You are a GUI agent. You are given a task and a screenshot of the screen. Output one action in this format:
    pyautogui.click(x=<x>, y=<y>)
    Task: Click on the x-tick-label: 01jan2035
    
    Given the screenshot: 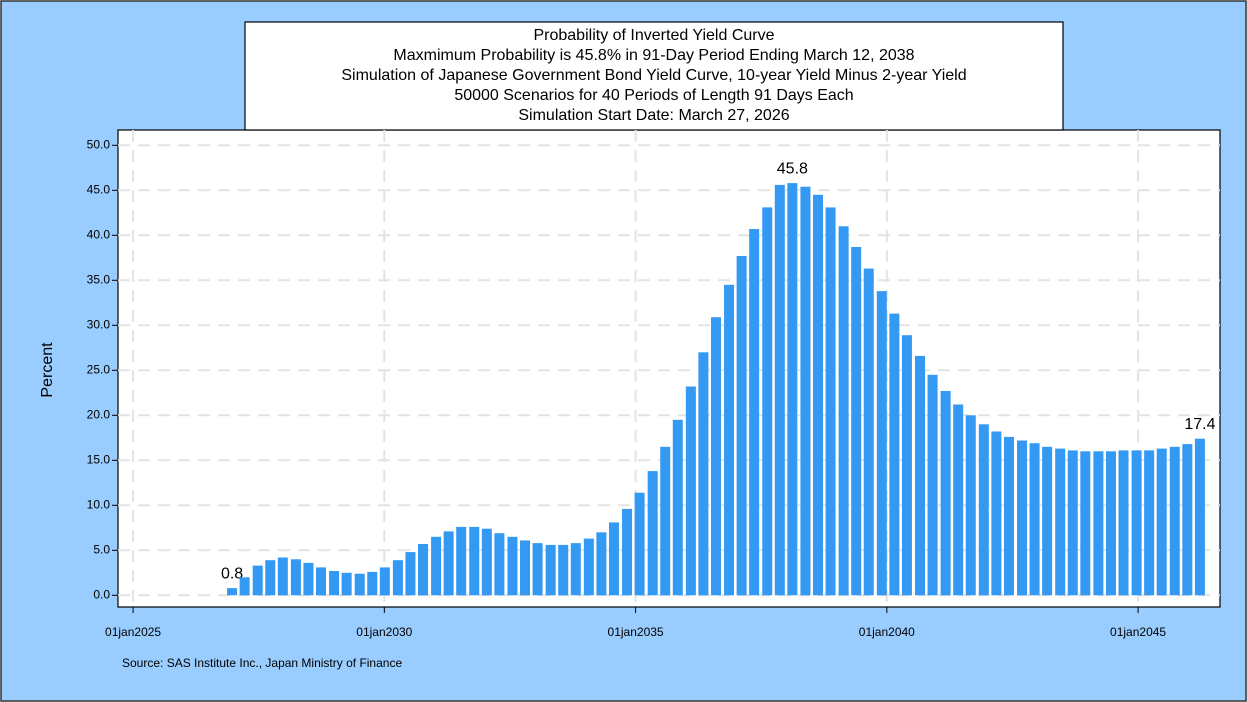 What is the action you would take?
    pyautogui.click(x=636, y=632)
    